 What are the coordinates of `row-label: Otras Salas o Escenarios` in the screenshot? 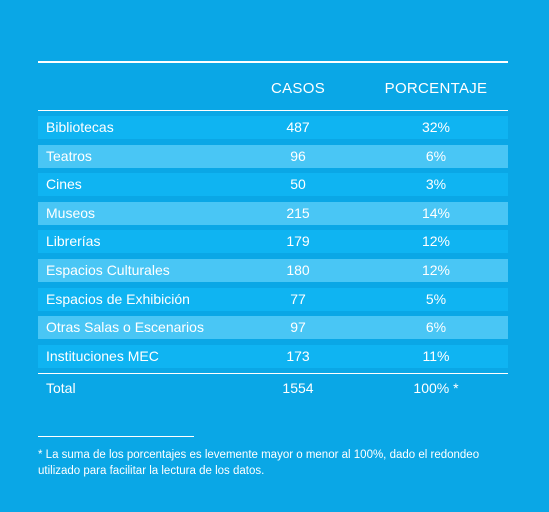 It's located at (125, 327).